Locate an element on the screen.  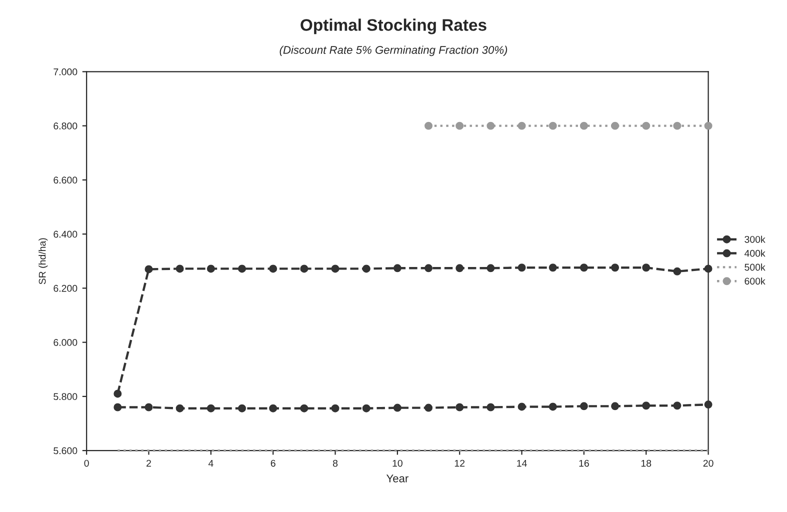
chart-subtitle: (Discount Rate 5% Germinating Fraction 30%) is located at coordinates (394, 51).